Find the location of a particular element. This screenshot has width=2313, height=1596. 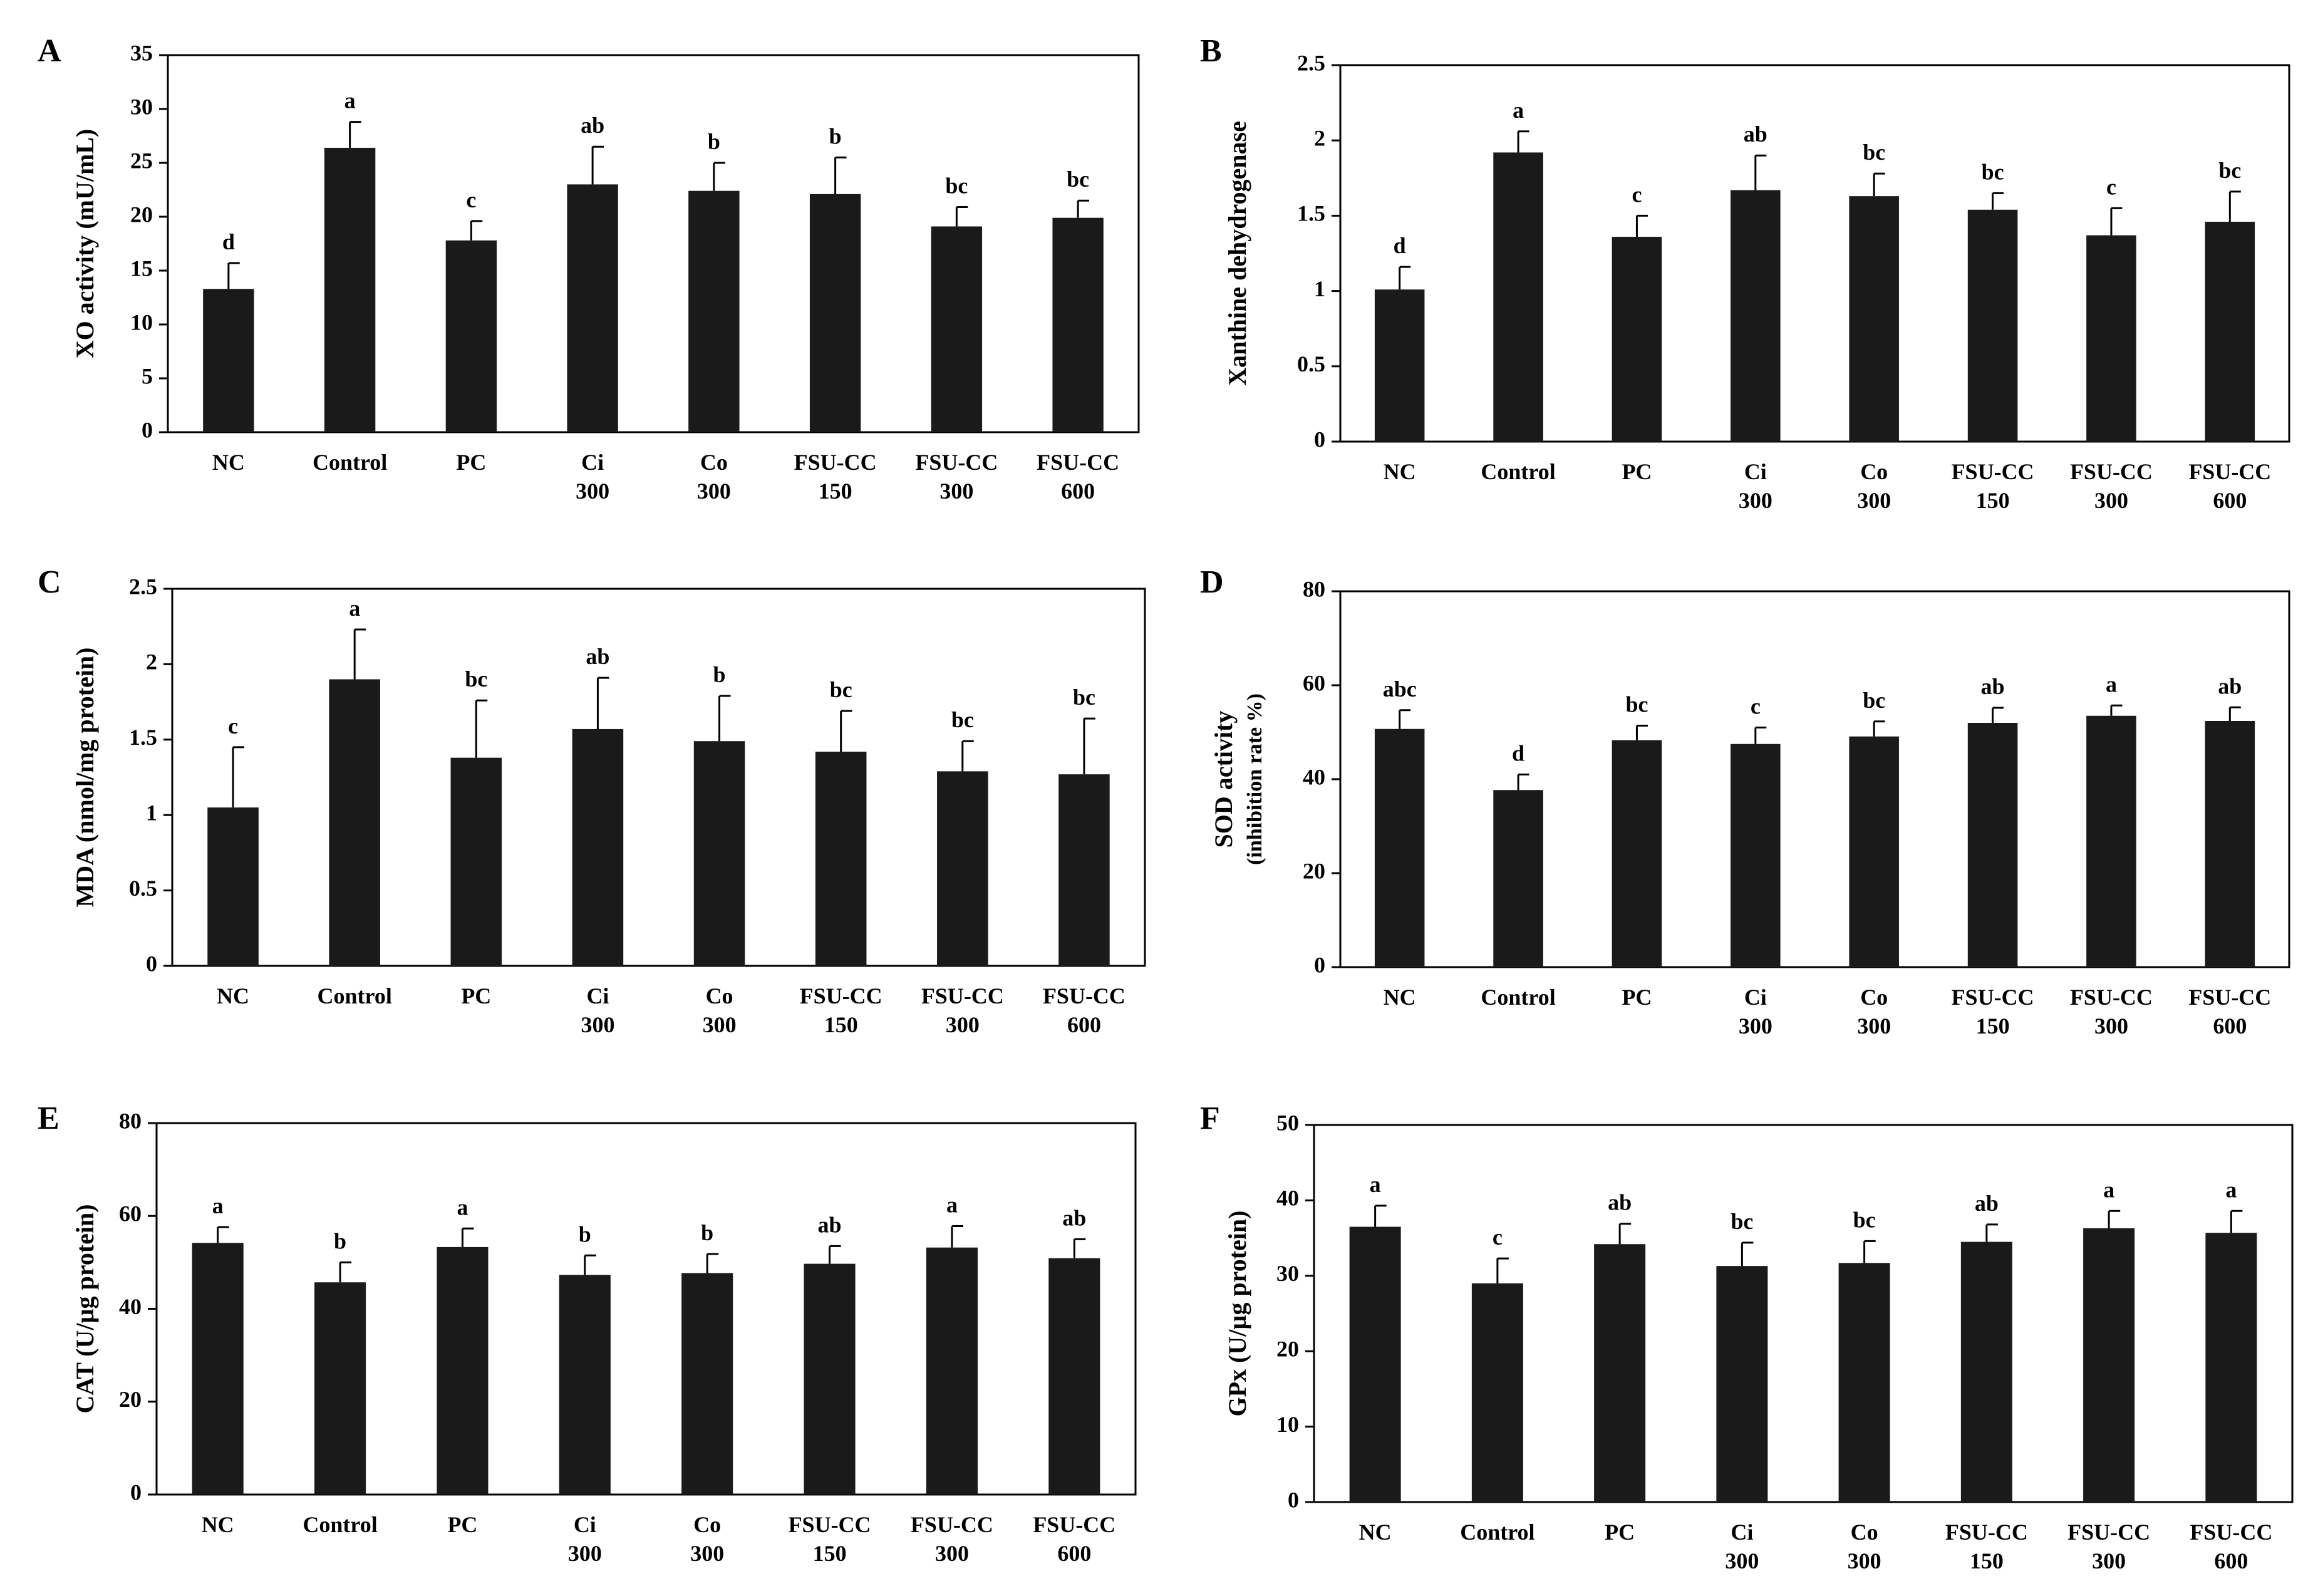

y-axis-label: XO activity (mU/mL) is located at coordinates (85, 244).